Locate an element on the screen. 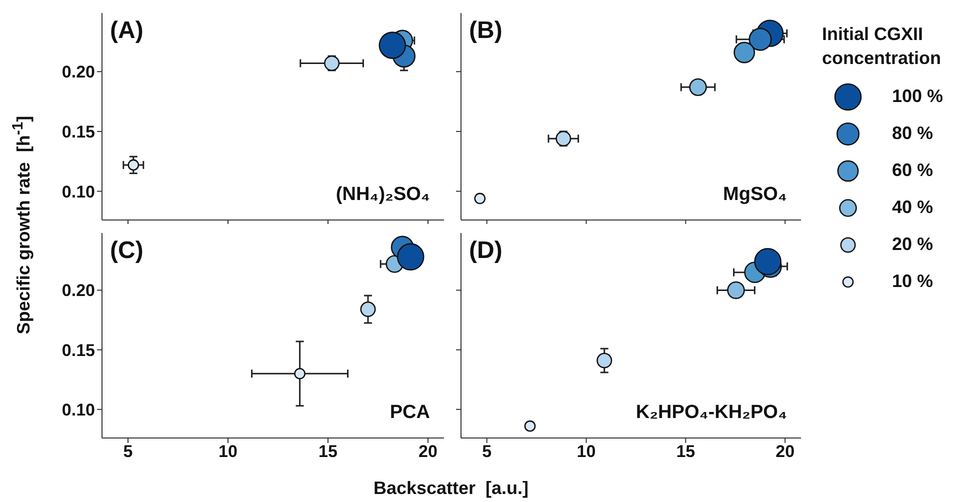 The image size is (969, 502). annotation: PCA is located at coordinates (410, 413).